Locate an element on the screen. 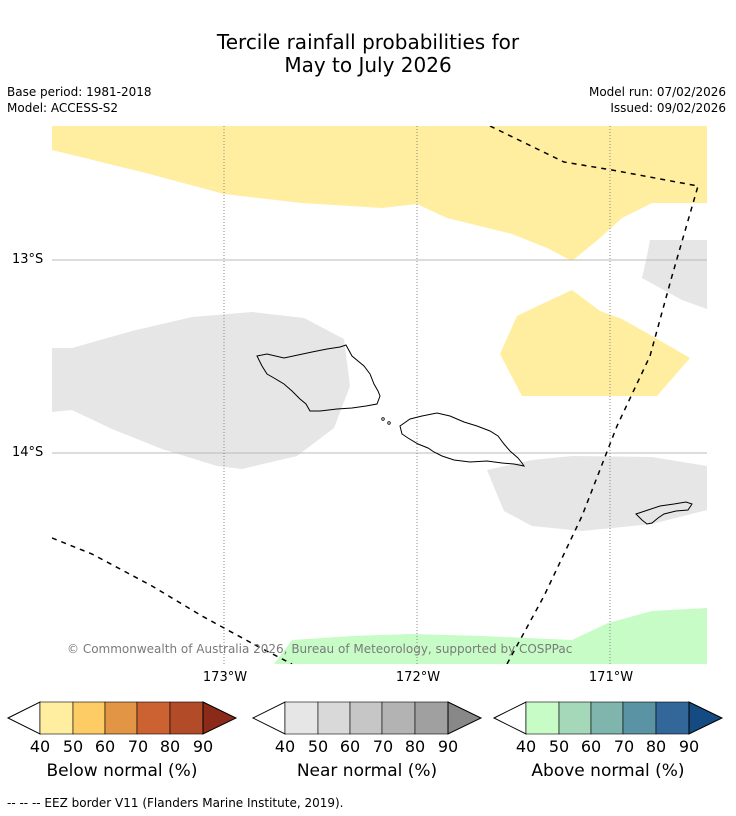 The width and height of the screenshot is (736, 816). issued-date: Issued: 09/02/2026 is located at coordinates (668, 108).